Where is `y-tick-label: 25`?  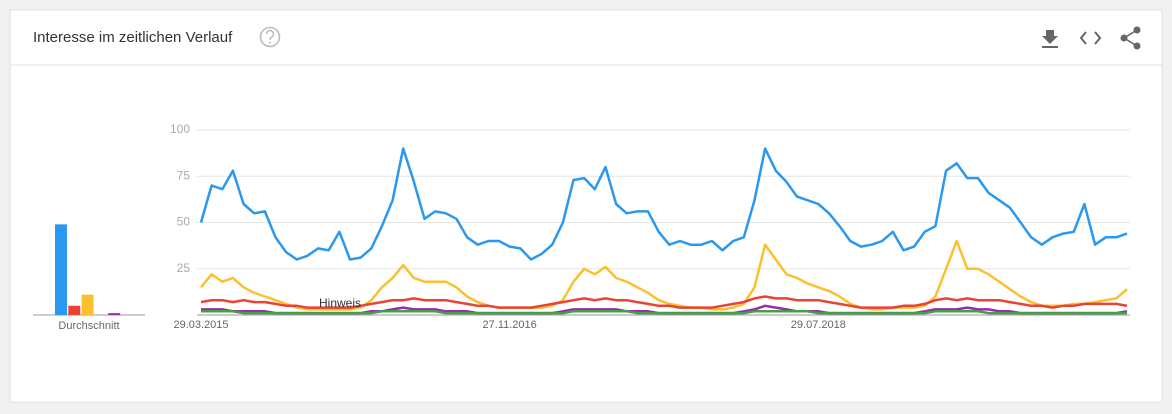 y-tick-label: 25 is located at coordinates (184, 268).